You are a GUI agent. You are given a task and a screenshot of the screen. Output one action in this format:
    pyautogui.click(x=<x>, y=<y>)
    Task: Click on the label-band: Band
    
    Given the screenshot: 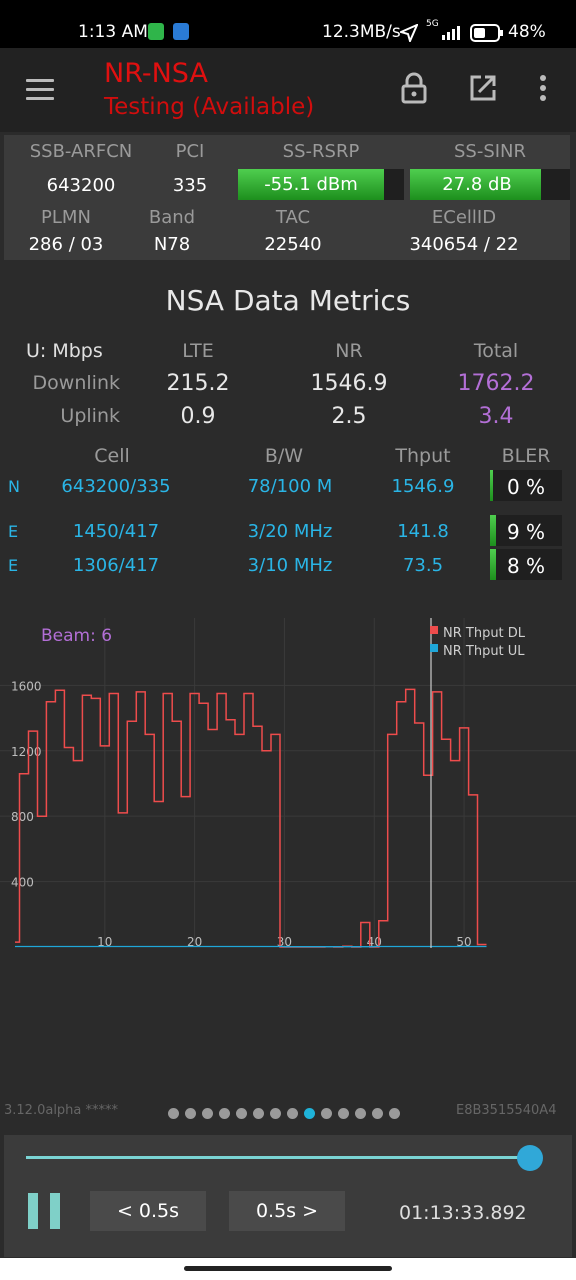 What is the action you would take?
    pyautogui.click(x=172, y=217)
    